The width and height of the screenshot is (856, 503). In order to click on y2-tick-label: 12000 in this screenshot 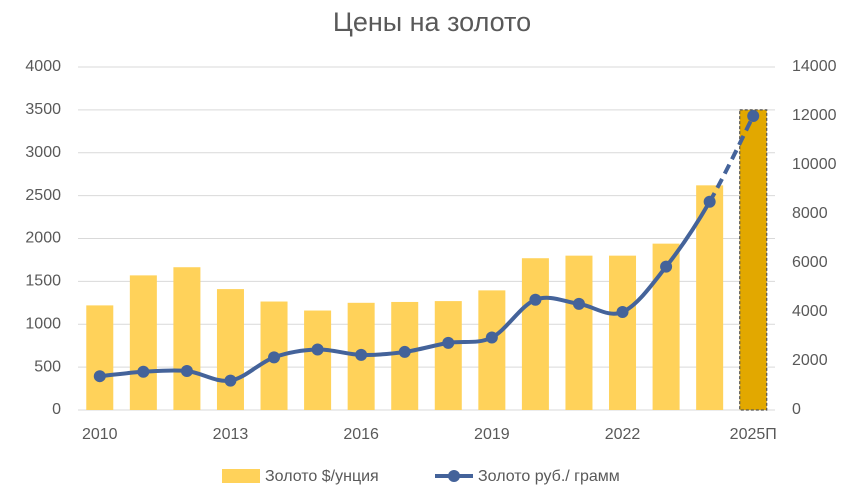, I will do `click(814, 115)`.